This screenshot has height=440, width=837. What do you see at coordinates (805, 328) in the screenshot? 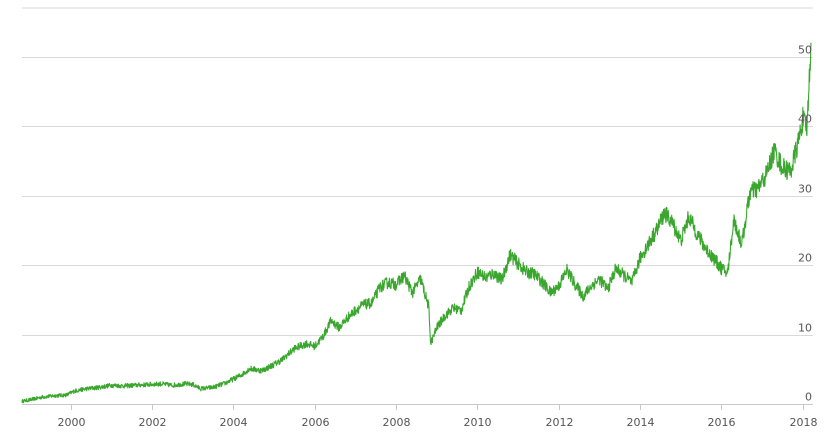
I see `y-tick-label: 10` at bounding box center [805, 328].